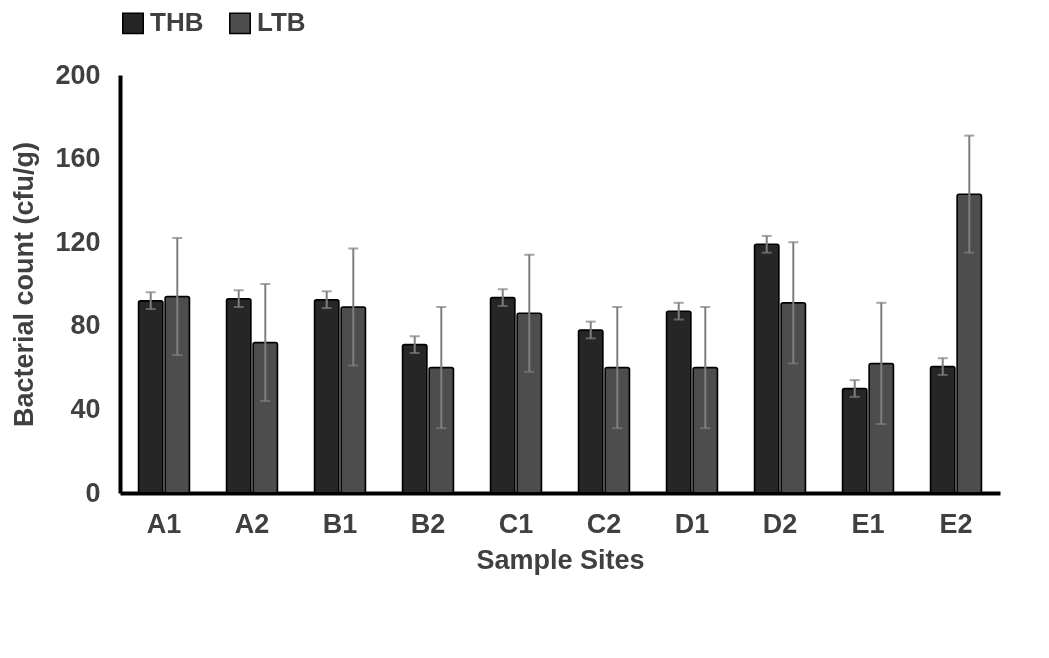 This screenshot has width=1049, height=658. Describe the element at coordinates (252, 523) in the screenshot. I see `x-tick-label: A2` at that location.